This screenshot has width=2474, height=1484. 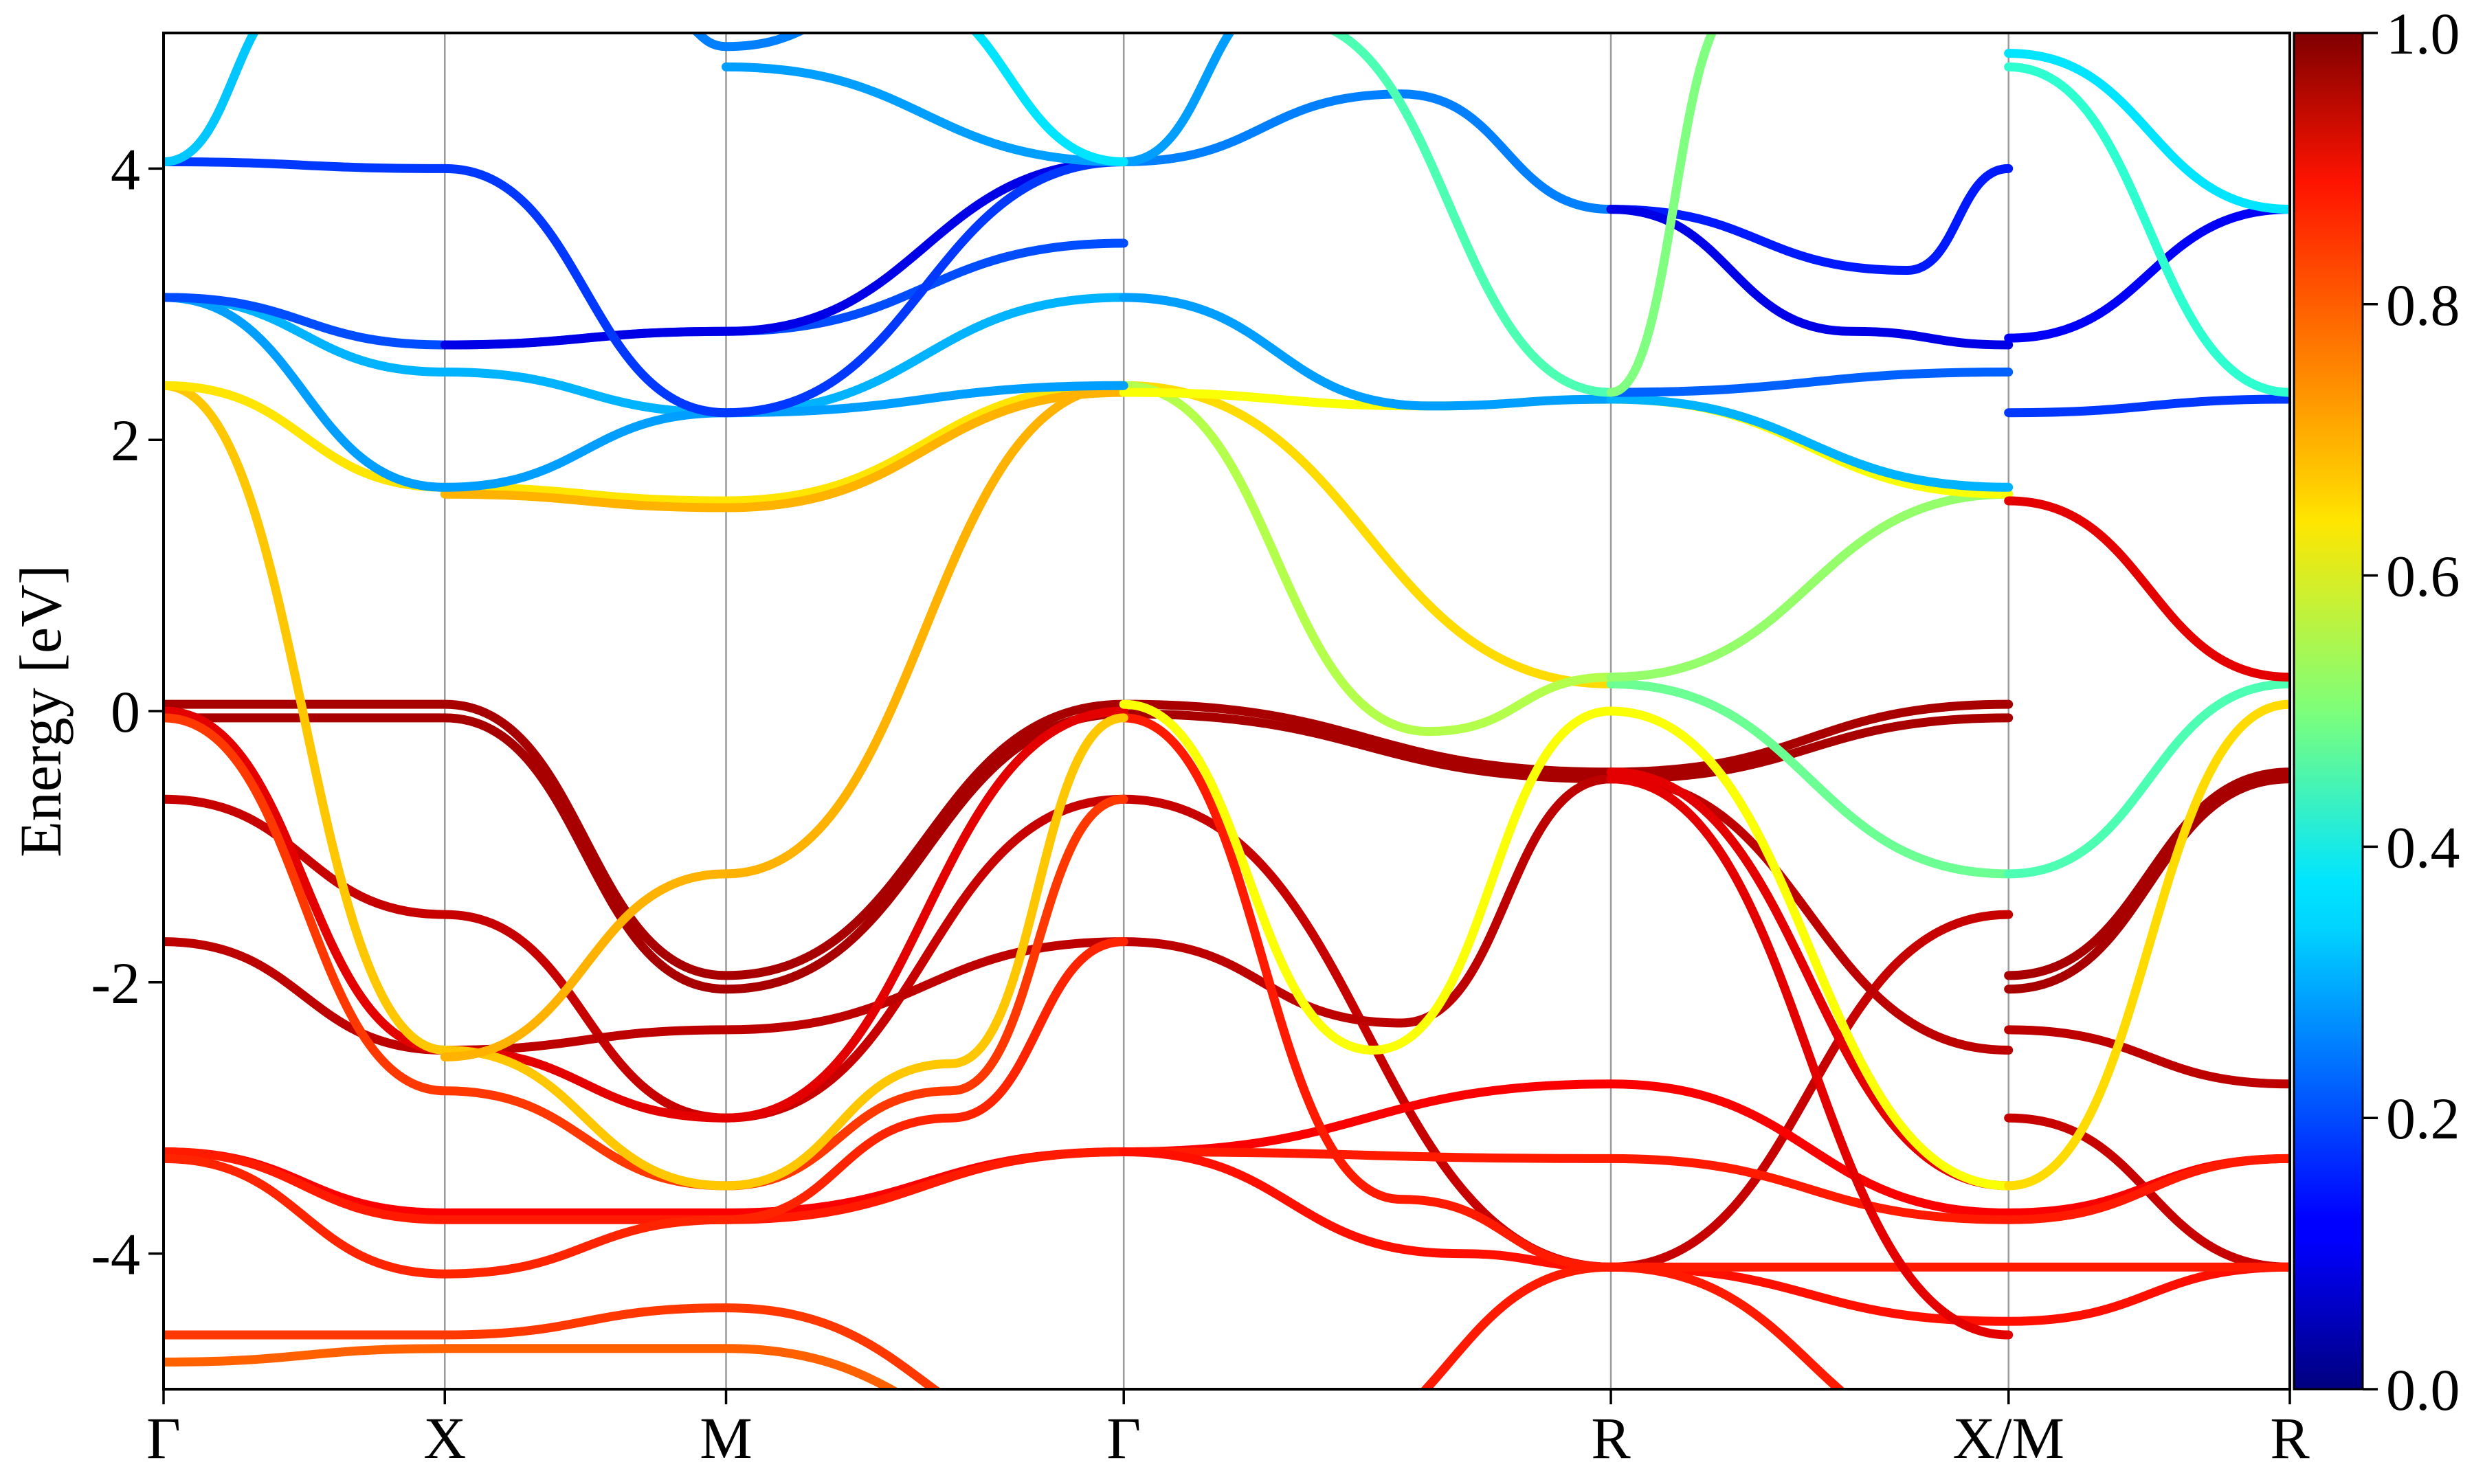 What do you see at coordinates (2423, 847) in the screenshot?
I see `colorbar-tick-label: 0.4` at bounding box center [2423, 847].